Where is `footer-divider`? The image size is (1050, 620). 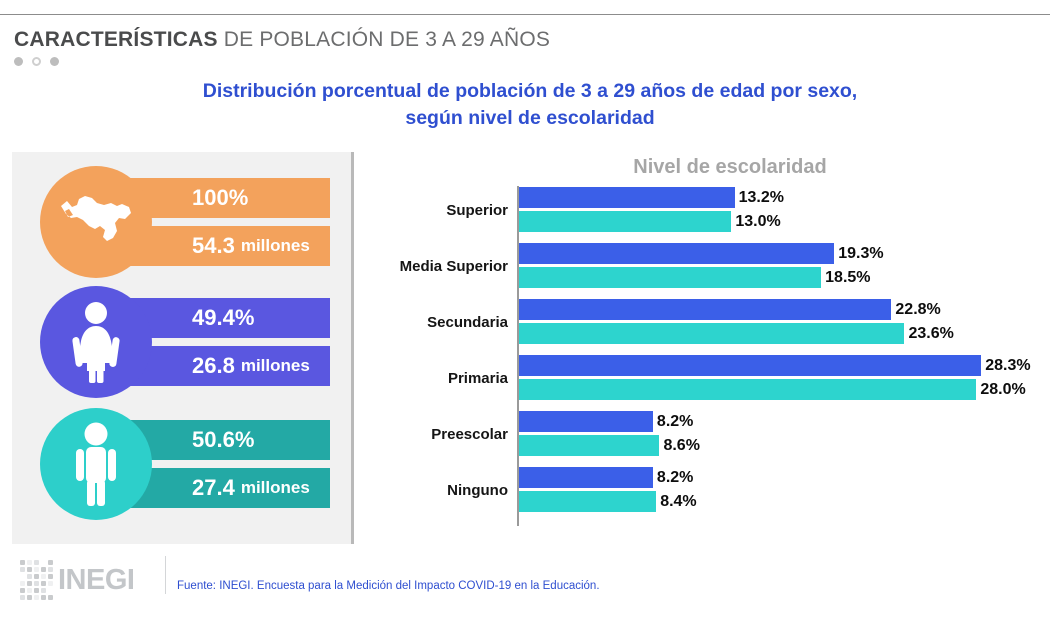
footer-divider is located at coordinates (165, 575).